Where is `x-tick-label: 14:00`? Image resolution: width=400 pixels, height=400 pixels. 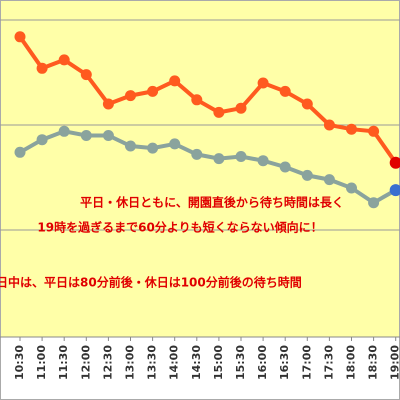 x-tick-label: 14:00 is located at coordinates (174, 362).